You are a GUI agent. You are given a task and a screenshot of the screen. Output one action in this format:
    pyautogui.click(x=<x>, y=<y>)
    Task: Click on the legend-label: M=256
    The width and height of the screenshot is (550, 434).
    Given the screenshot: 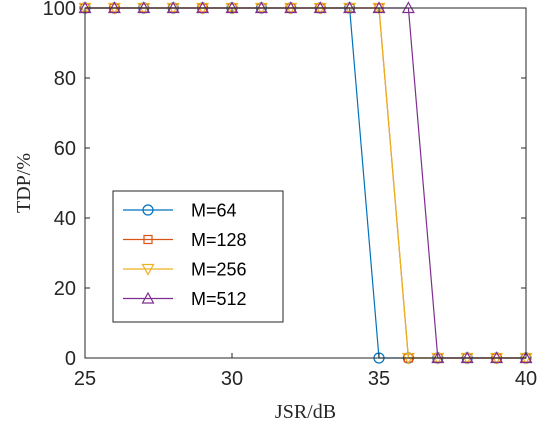 What is the action you would take?
    pyautogui.click(x=219, y=270)
    